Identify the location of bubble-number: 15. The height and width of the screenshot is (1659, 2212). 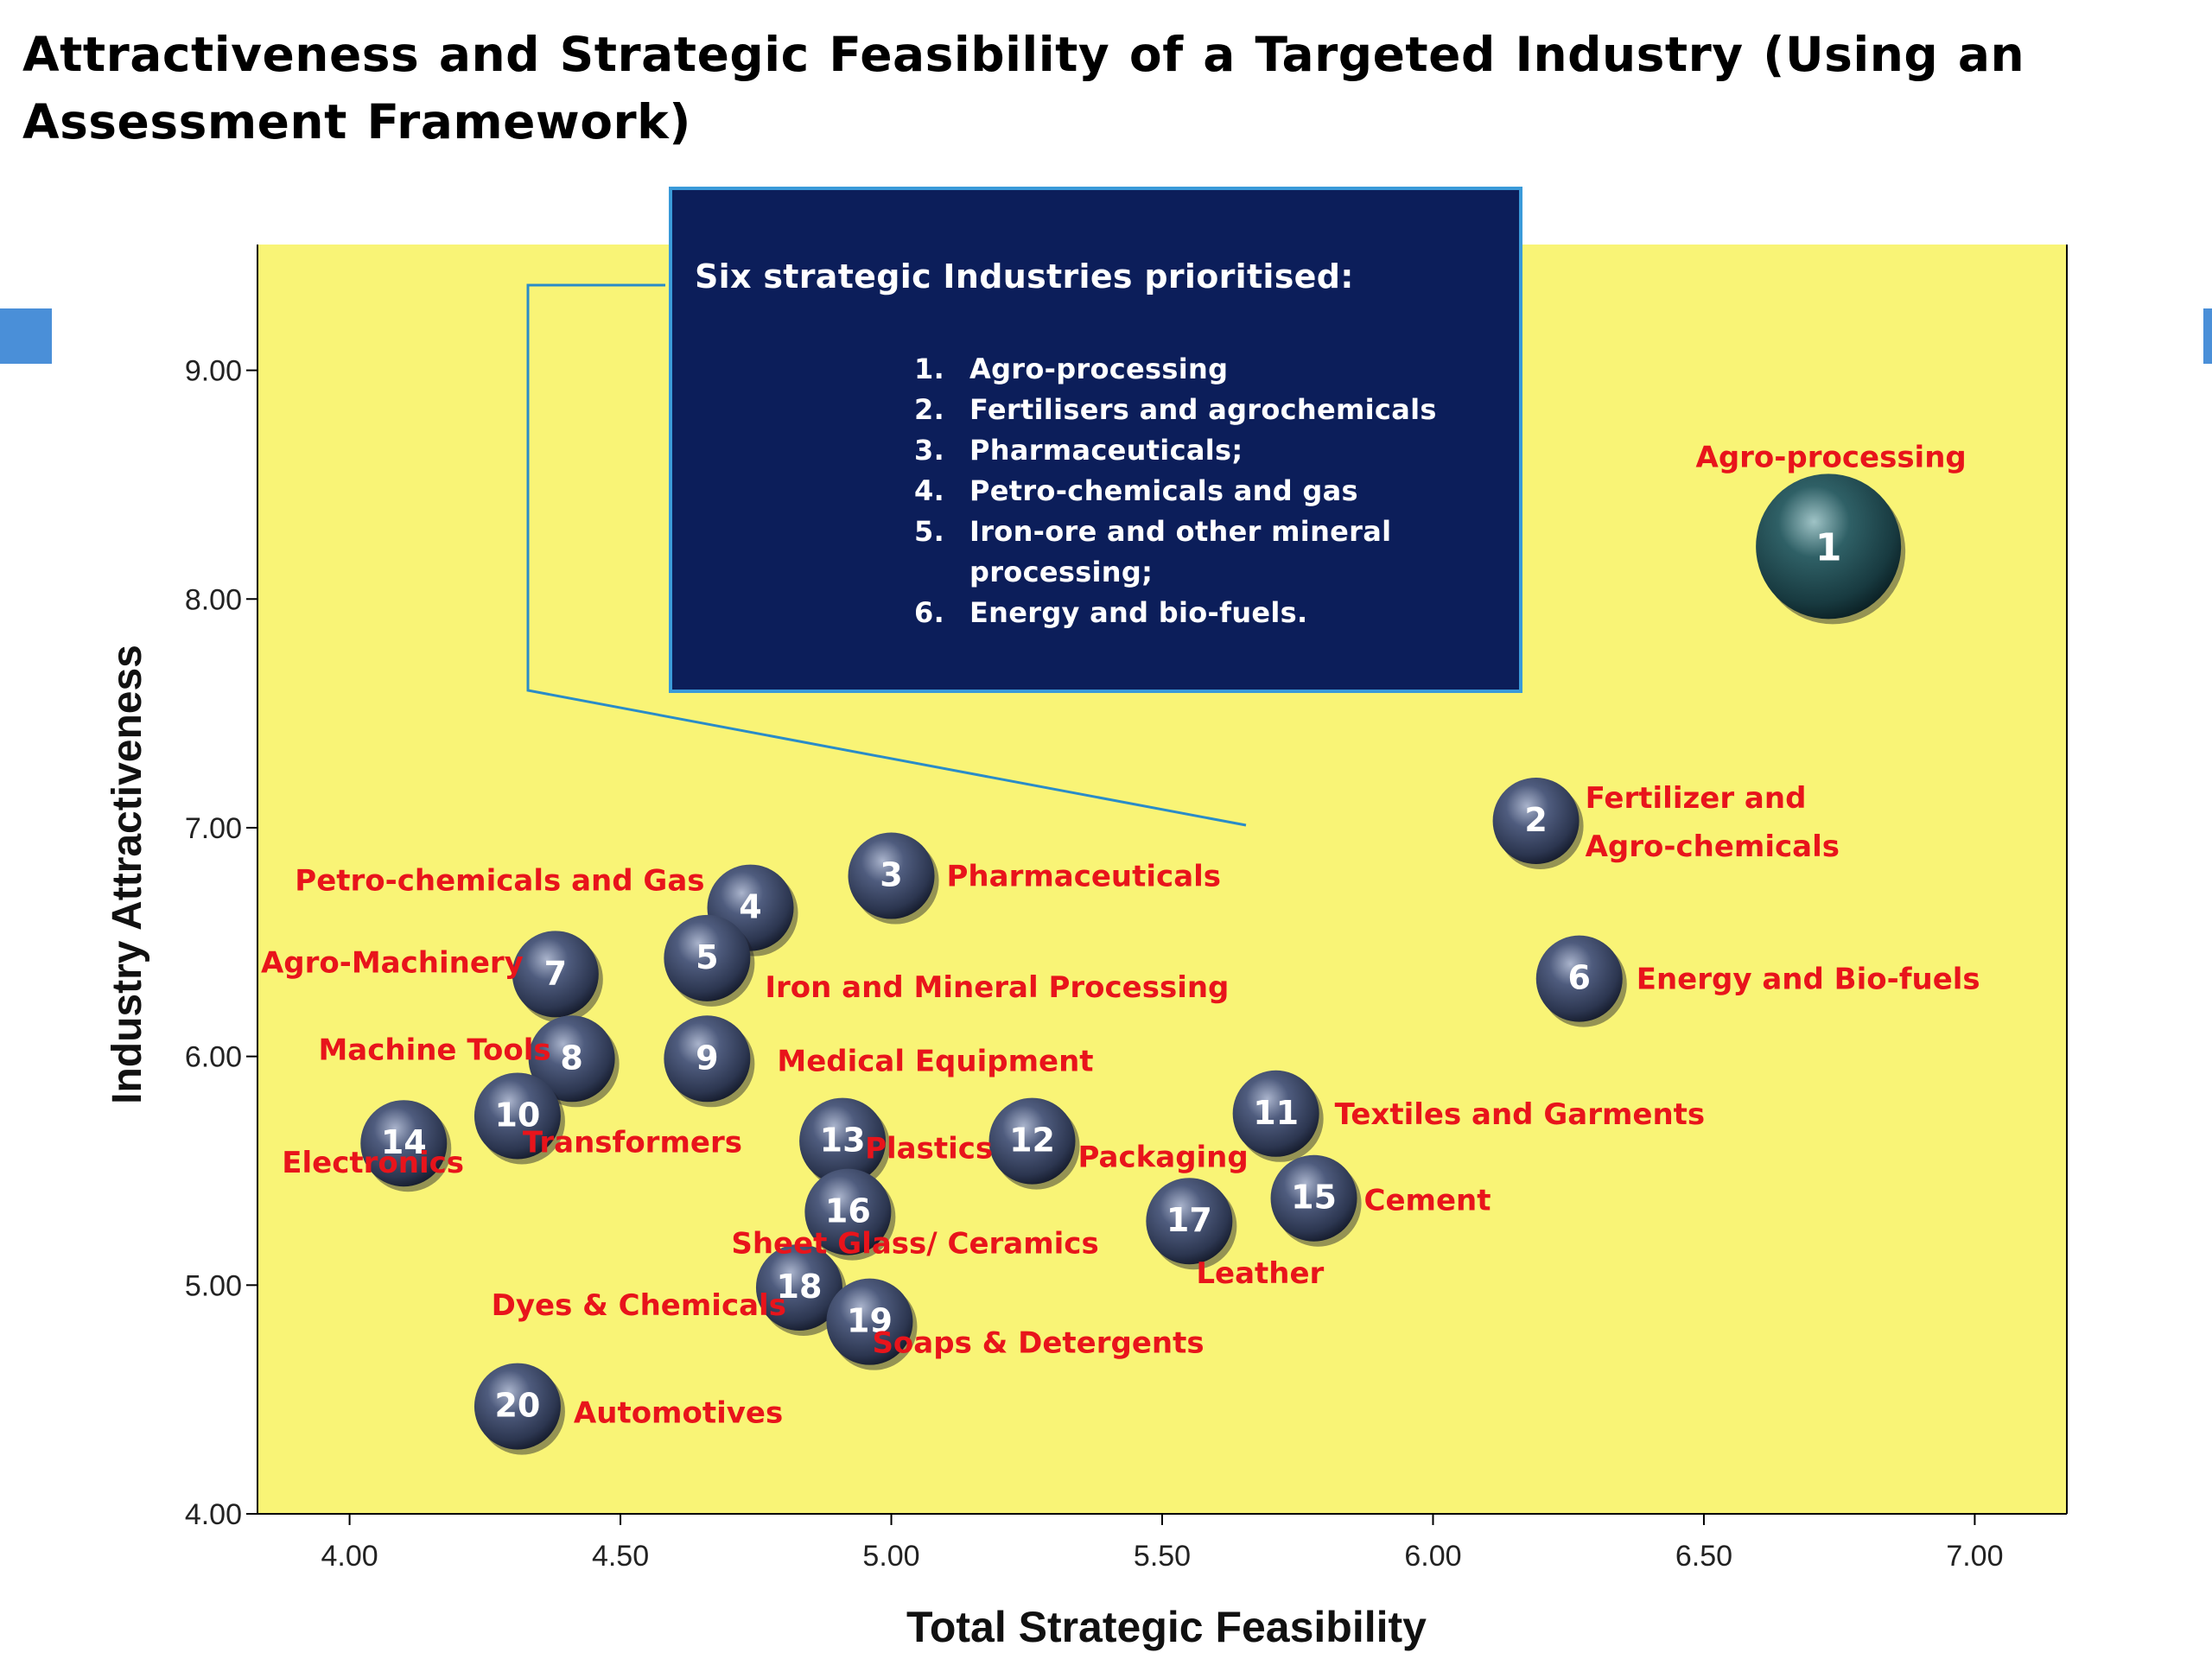
(1314, 1198).